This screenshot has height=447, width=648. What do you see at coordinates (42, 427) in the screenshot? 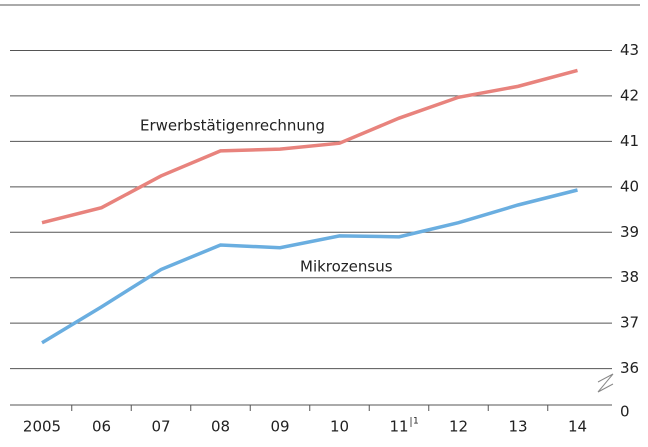
I see `x-tick-label: 2005` at bounding box center [42, 427].